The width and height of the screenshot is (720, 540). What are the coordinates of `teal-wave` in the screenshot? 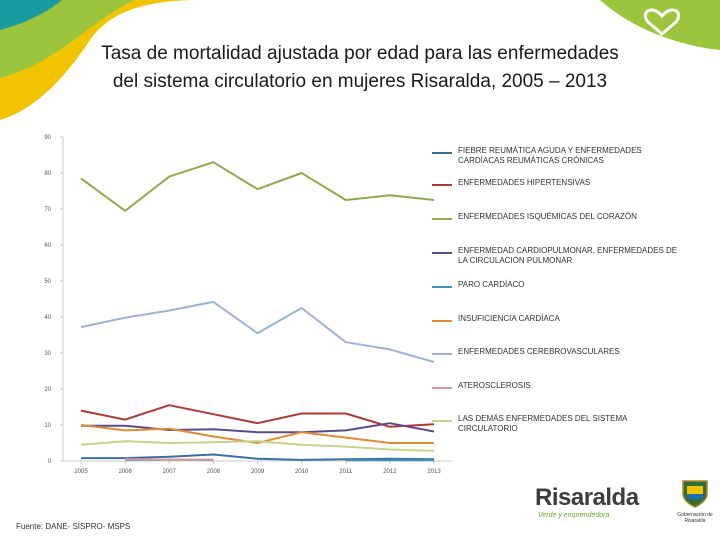 It's located at (31, 15).